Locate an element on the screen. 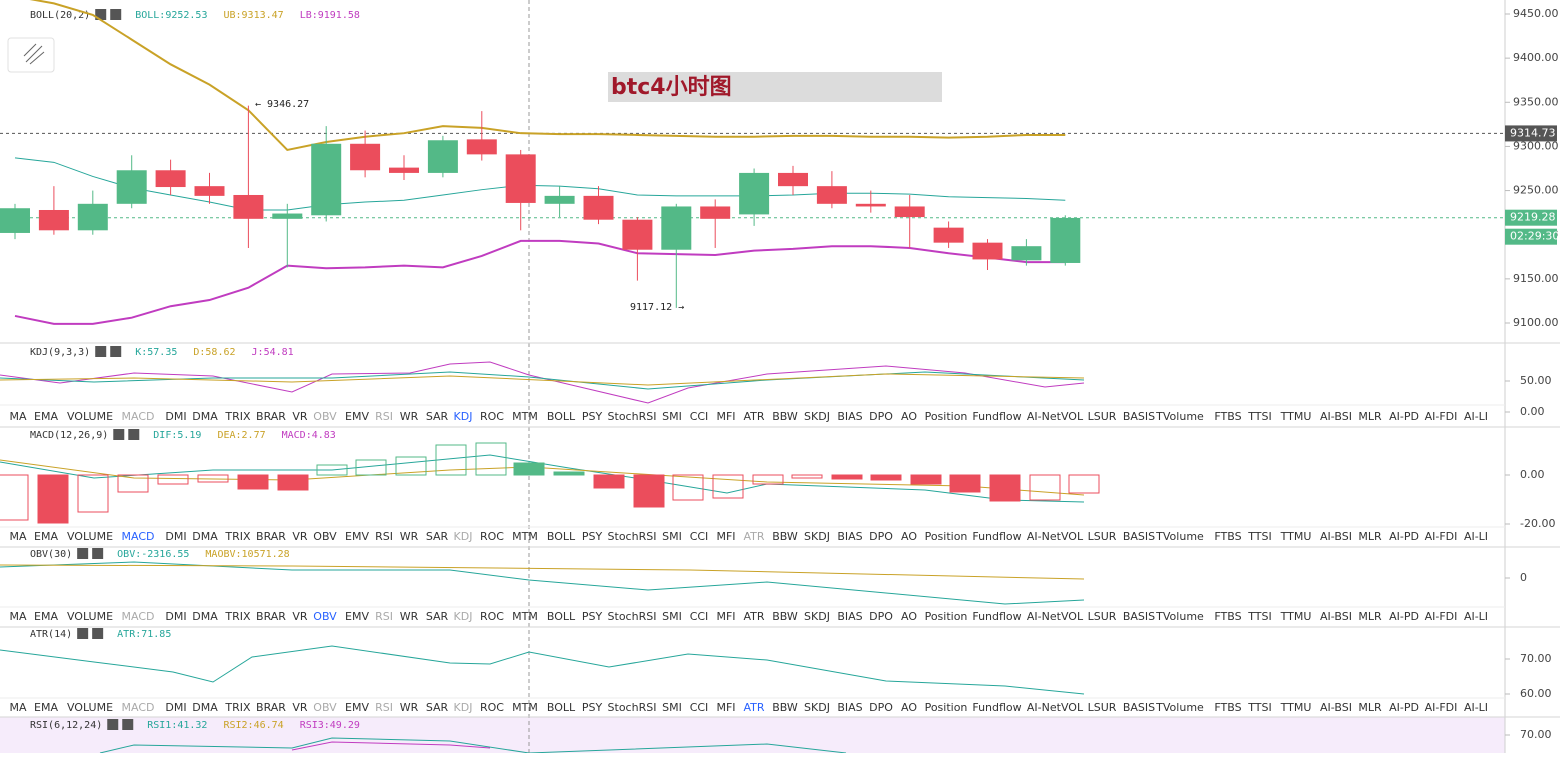 This screenshot has width=1560, height=757. indicator-tab: MACD is located at coordinates (138, 416).